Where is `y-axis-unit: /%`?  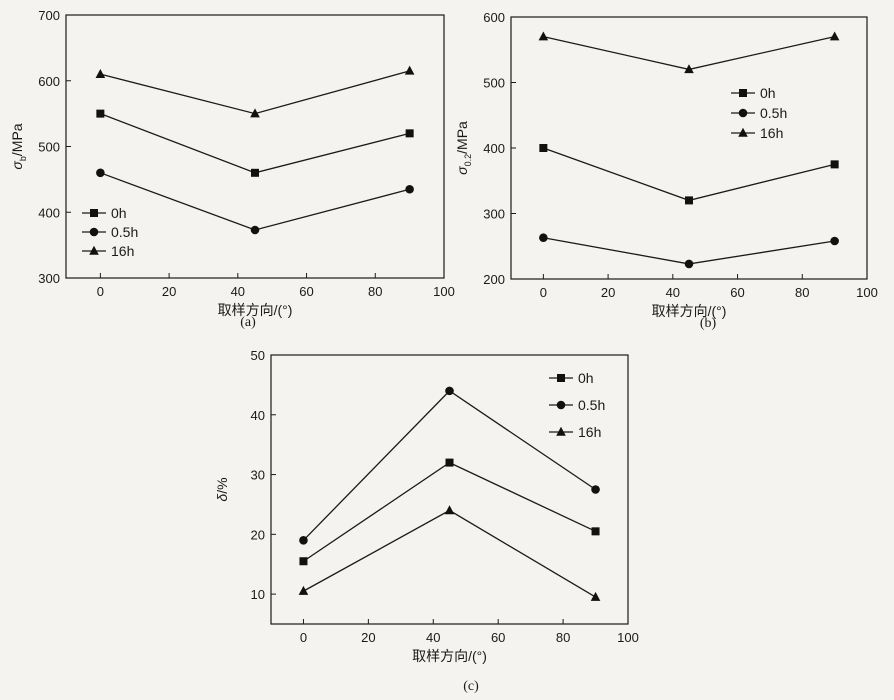
y-axis-unit: /% is located at coordinates (222, 485).